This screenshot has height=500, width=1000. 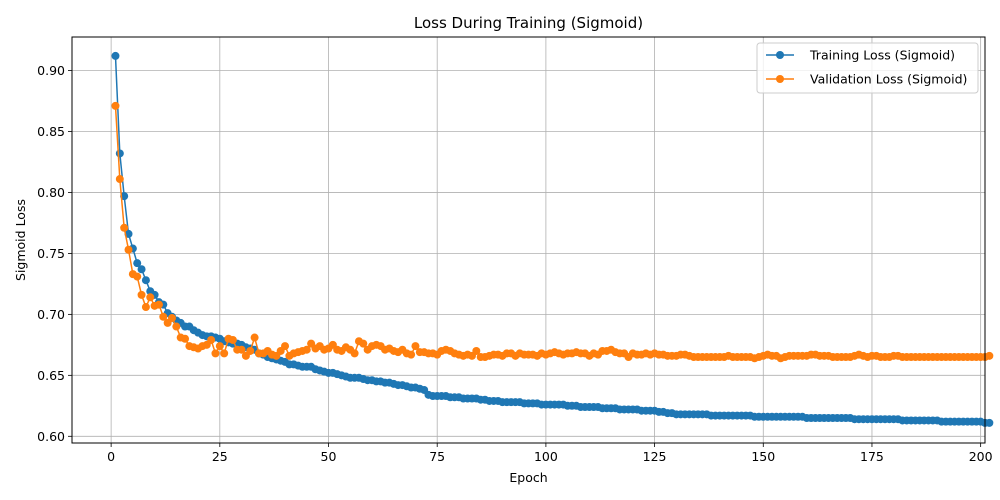 I want to click on x-tick-label: 150, so click(x=763, y=456).